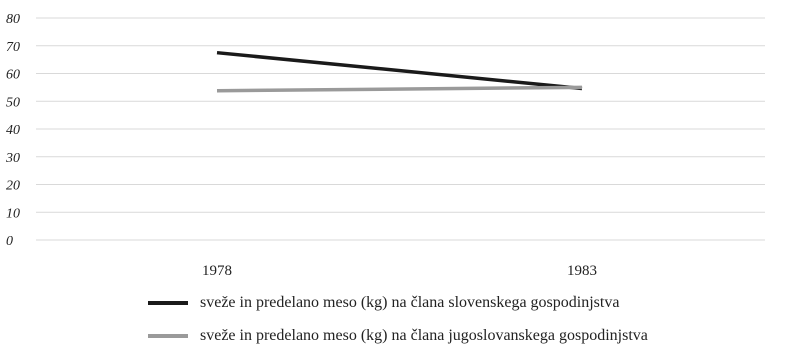 Image resolution: width=799 pixels, height=359 pixels. I want to click on y-tick-label-80: 80, so click(13, 19).